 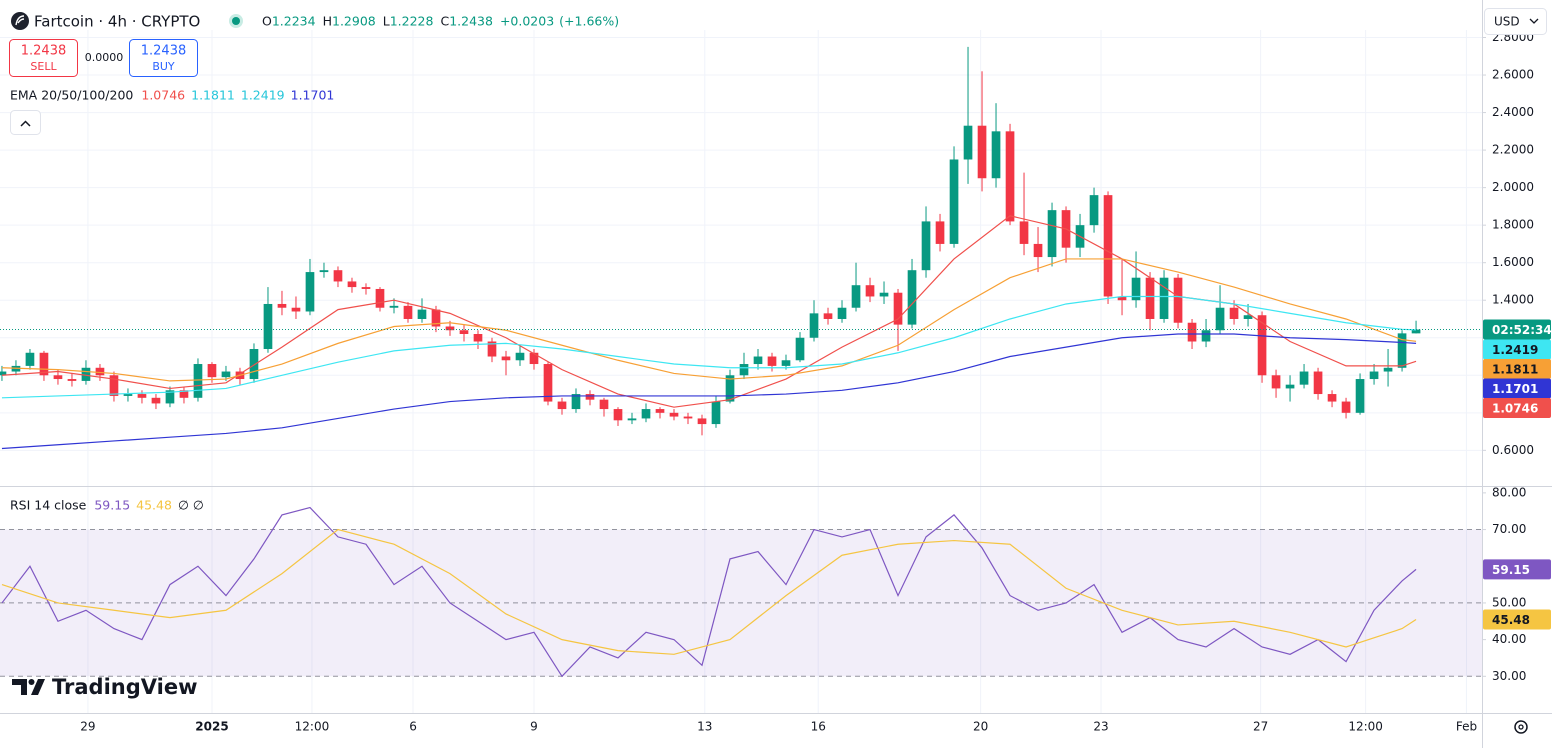 What do you see at coordinates (1509, 639) in the screenshot?
I see `y-tick-label: 40.00` at bounding box center [1509, 639].